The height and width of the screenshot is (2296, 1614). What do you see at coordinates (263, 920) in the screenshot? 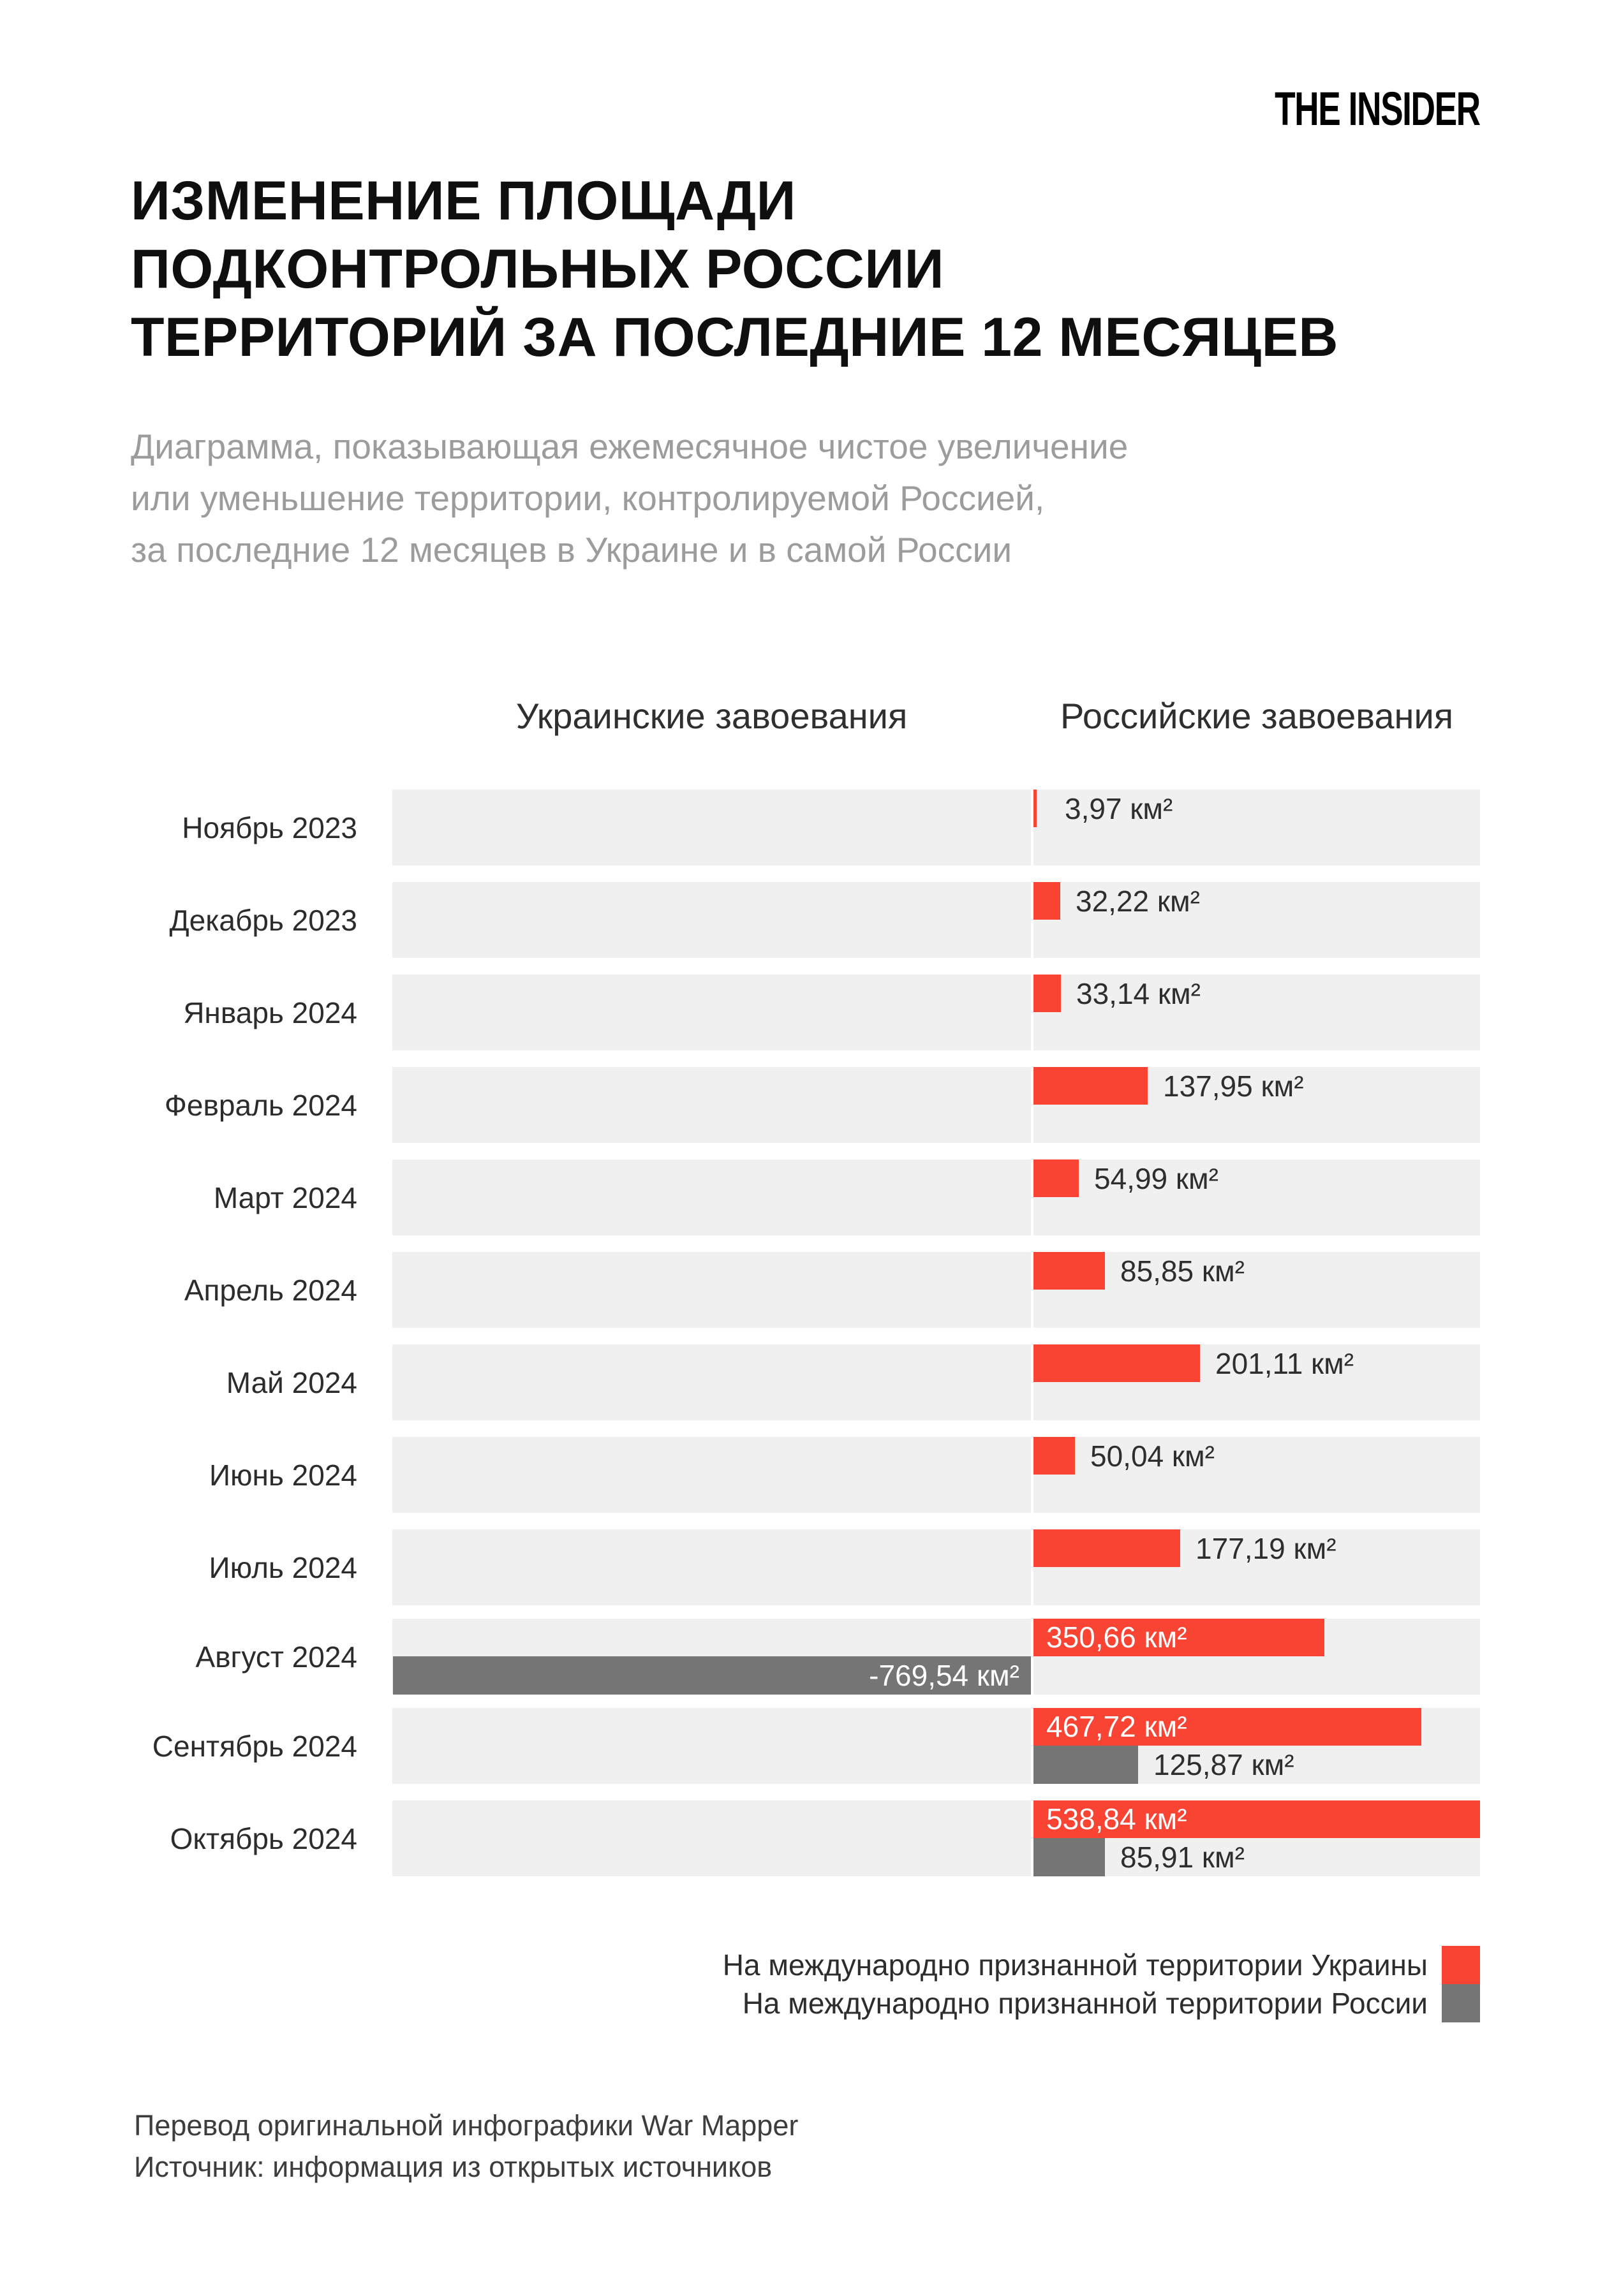
I see `month-label: Декабрь 2023` at bounding box center [263, 920].